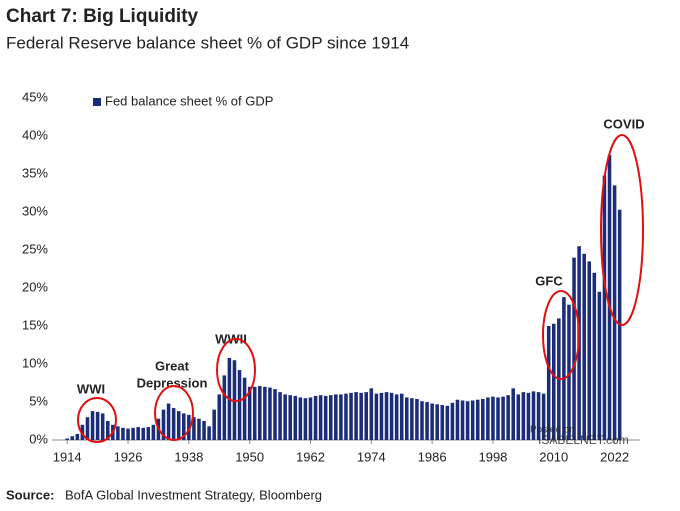 This screenshot has width=680, height=511. What do you see at coordinates (623, 123) in the screenshot?
I see `annotation: COVID` at bounding box center [623, 123].